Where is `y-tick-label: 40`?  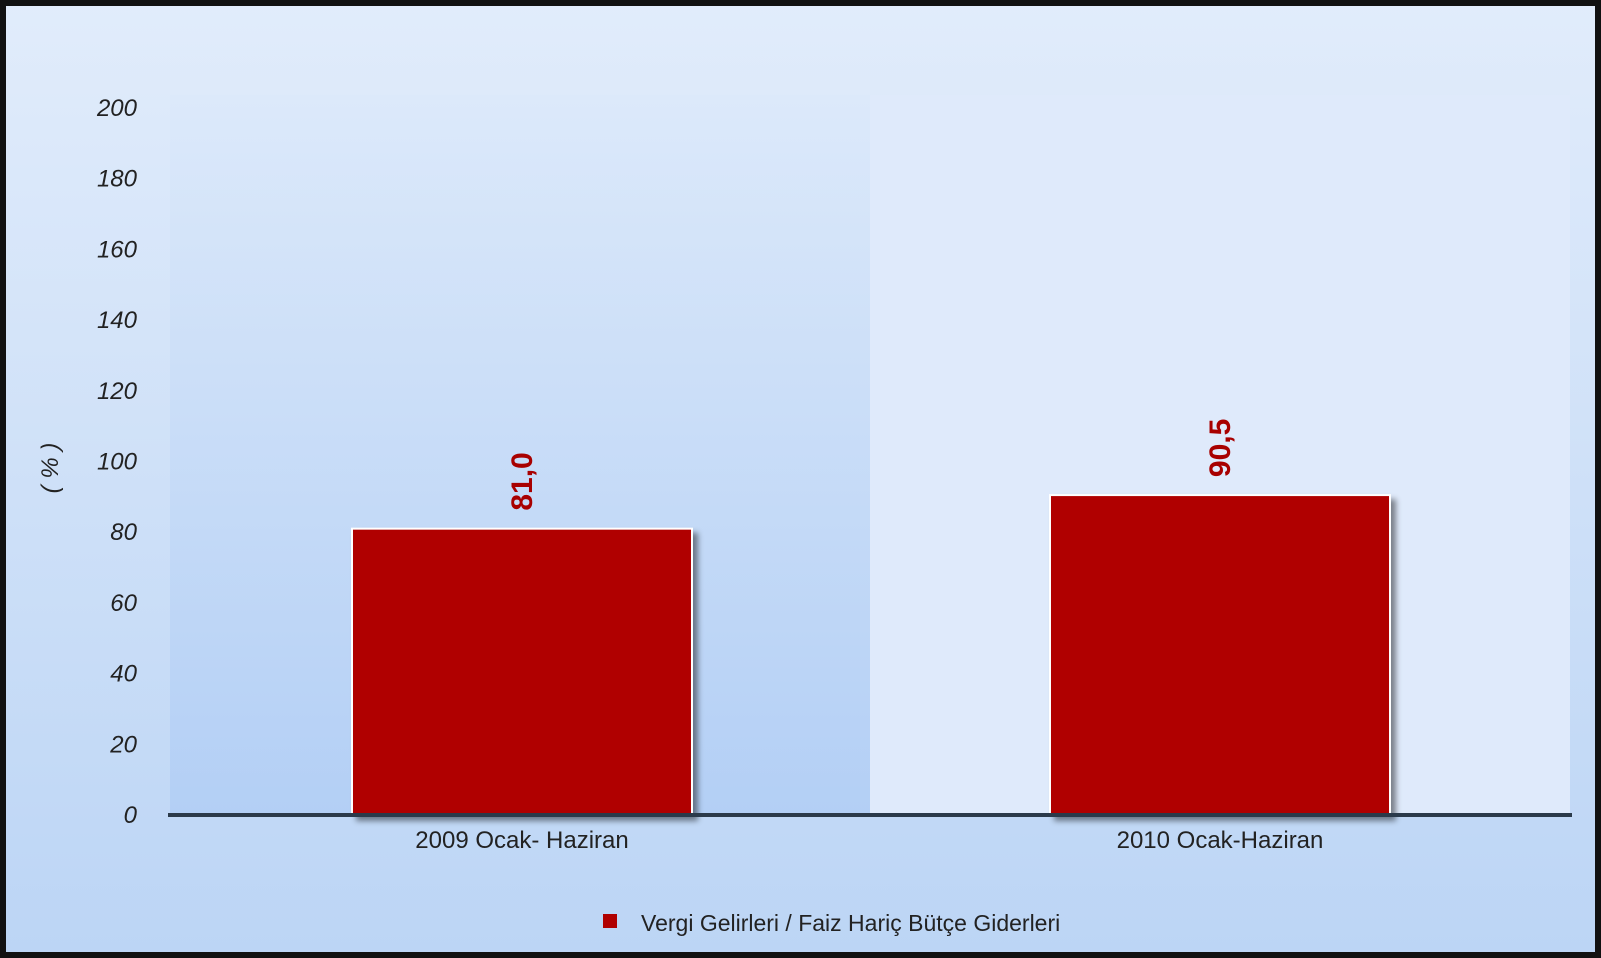 y-tick-label: 40 is located at coordinates (123, 674).